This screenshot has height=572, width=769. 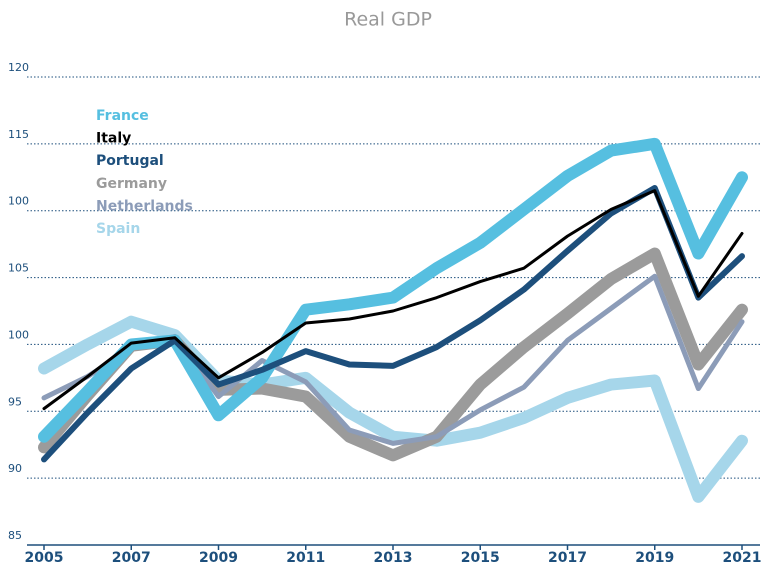 What do you see at coordinates (393, 558) in the screenshot?
I see `x-tick-label: 2013` at bounding box center [393, 558].